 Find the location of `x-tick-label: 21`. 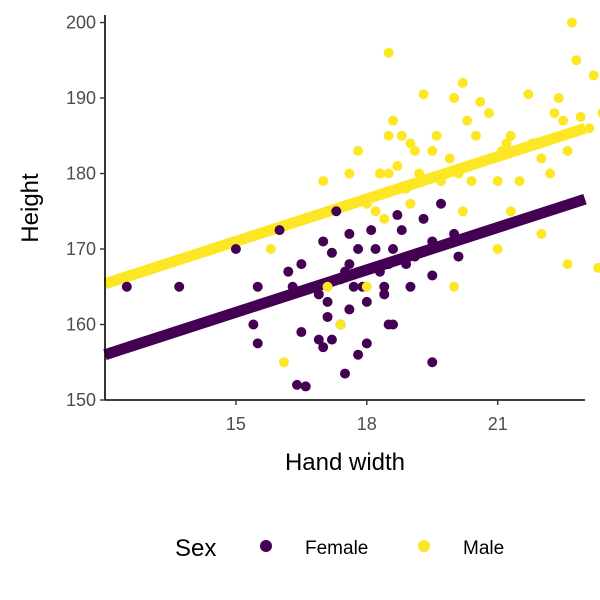

x-tick-label: 21 is located at coordinates (498, 424).